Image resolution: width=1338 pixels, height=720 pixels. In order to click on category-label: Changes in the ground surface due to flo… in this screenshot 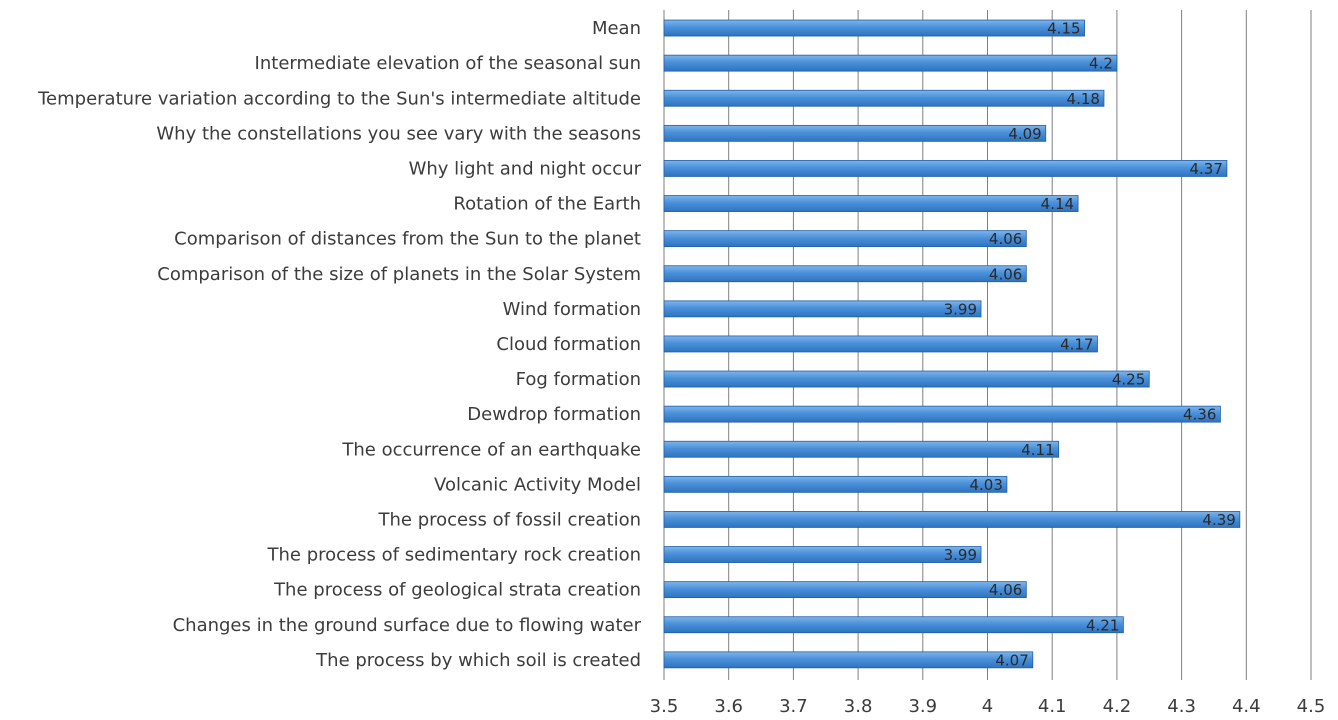, I will do `click(407, 625)`.